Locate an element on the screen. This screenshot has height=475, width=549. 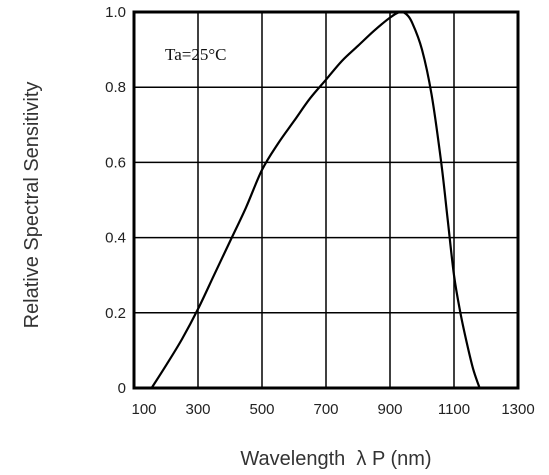
x-tick-label: 700 is located at coordinates (325, 409).